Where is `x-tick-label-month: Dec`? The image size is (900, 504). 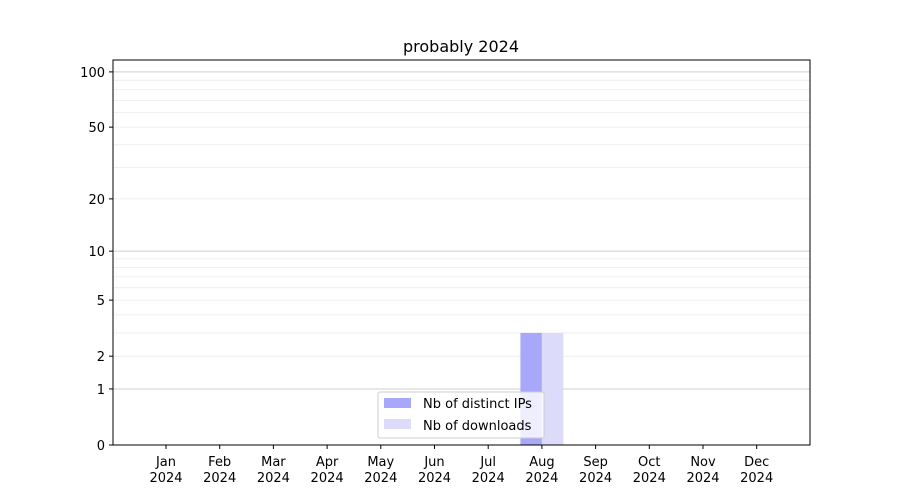 x-tick-label-month: Dec is located at coordinates (756, 462).